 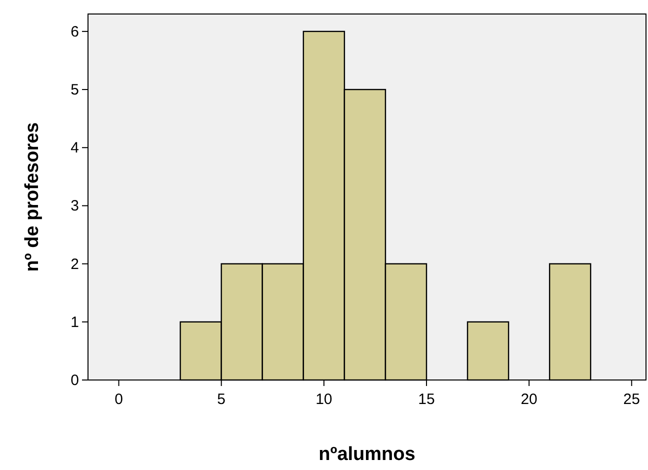 What do you see at coordinates (74, 90) in the screenshot?
I see `y-tick-label: 5` at bounding box center [74, 90].